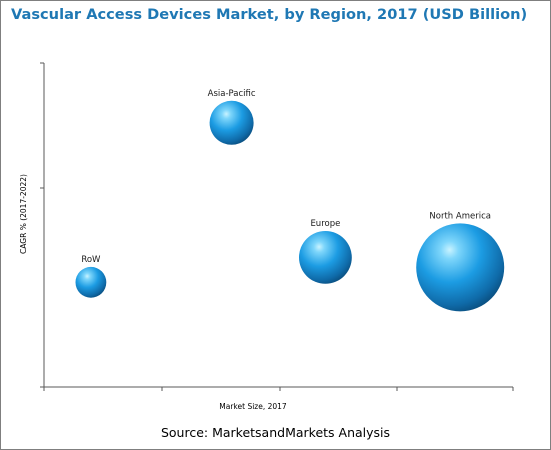 The image size is (551, 450). What do you see at coordinates (91, 260) in the screenshot?
I see `bubble-label-row: RoW` at bounding box center [91, 260].